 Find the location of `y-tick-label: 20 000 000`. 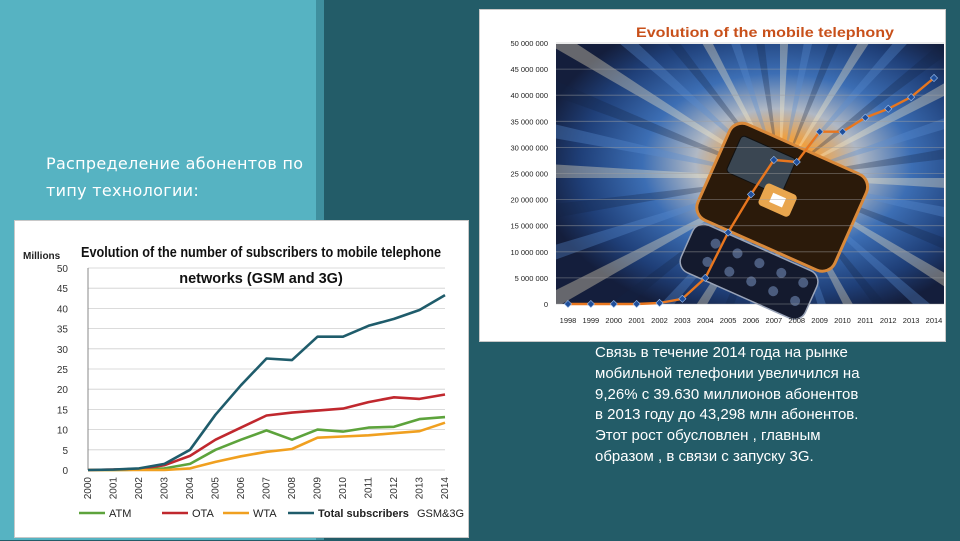

y-tick-label: 20 000 000 is located at coordinates (529, 200).